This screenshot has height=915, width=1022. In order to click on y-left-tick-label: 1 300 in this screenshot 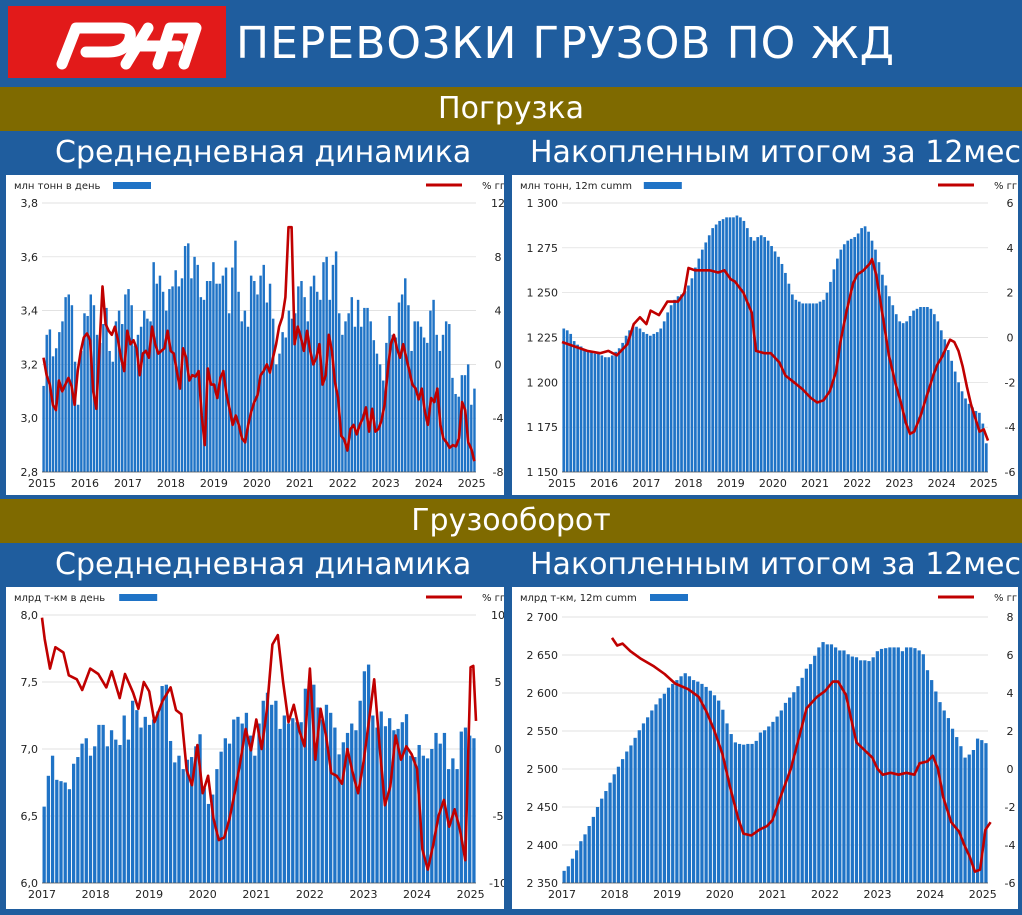, I will do `click(543, 203)`.